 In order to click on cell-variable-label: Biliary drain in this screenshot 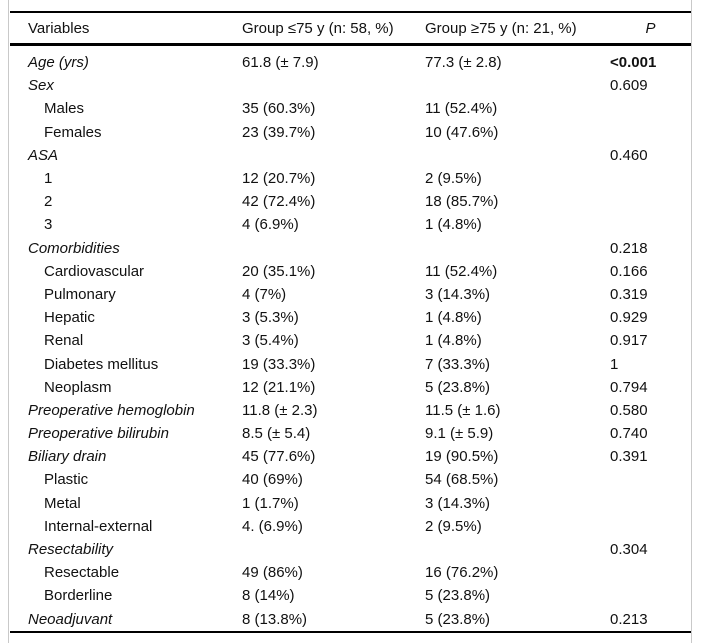, I will do `click(67, 457)`.